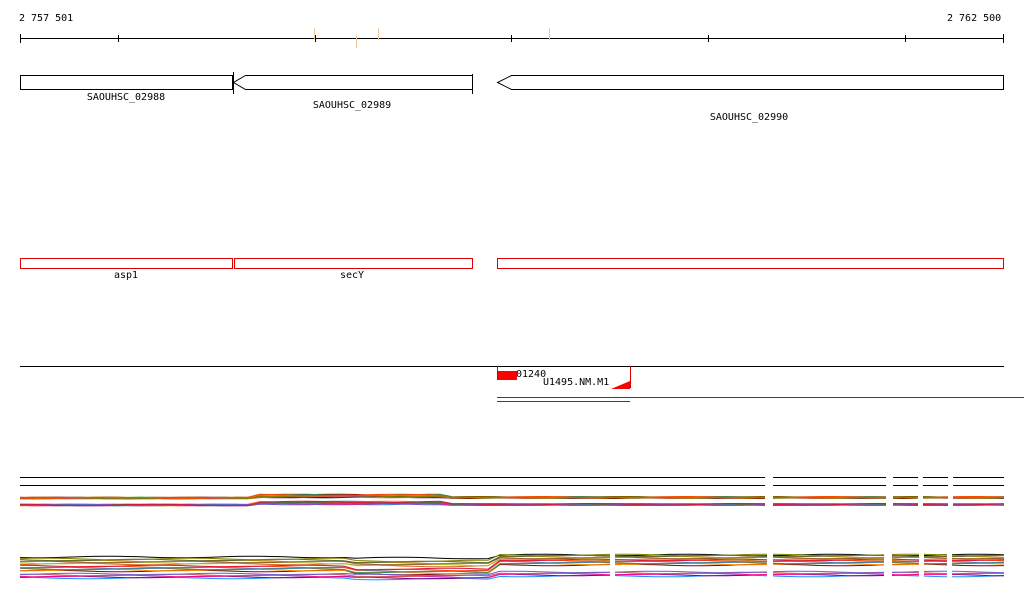  I want to click on feature-region, so click(760, 384).